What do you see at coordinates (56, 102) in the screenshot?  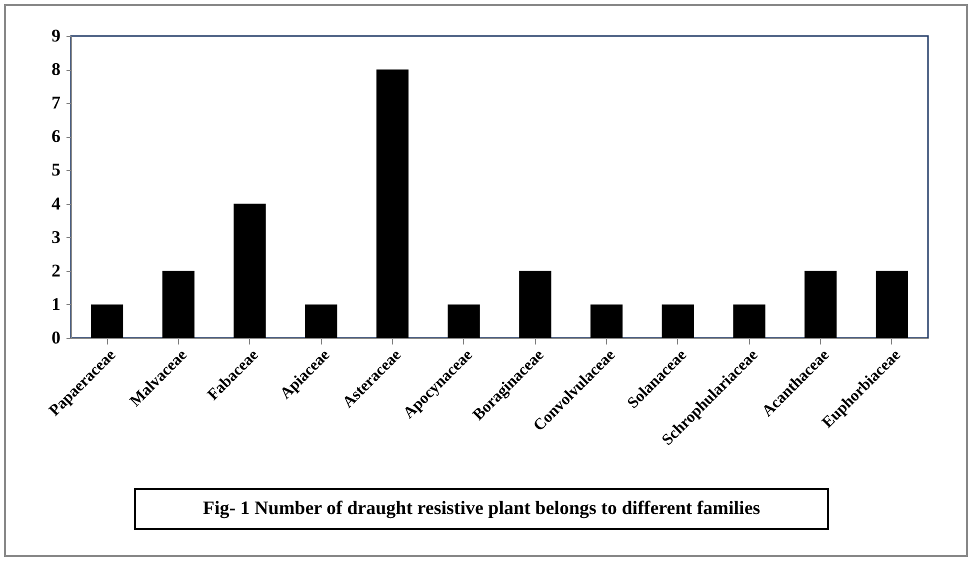 I see `y-tick-label: 7` at bounding box center [56, 102].